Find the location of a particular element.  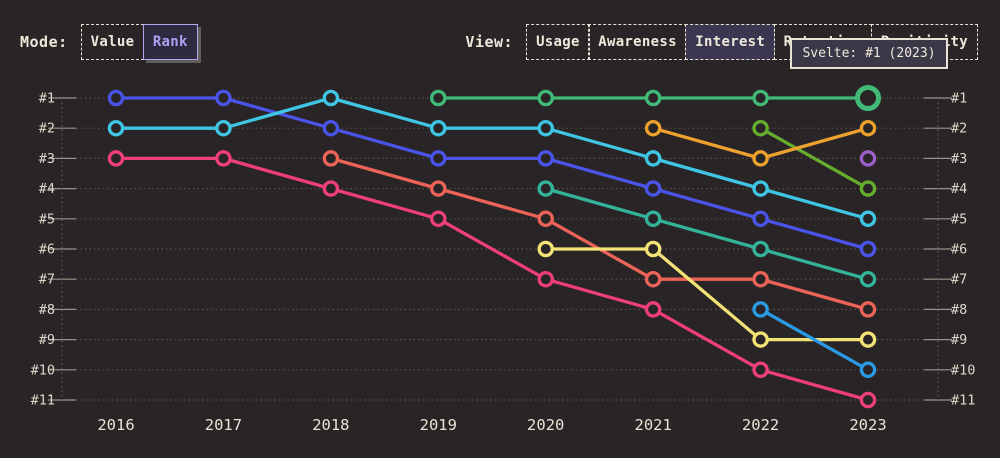

y-axis-label-left: #9 is located at coordinates (47, 340).